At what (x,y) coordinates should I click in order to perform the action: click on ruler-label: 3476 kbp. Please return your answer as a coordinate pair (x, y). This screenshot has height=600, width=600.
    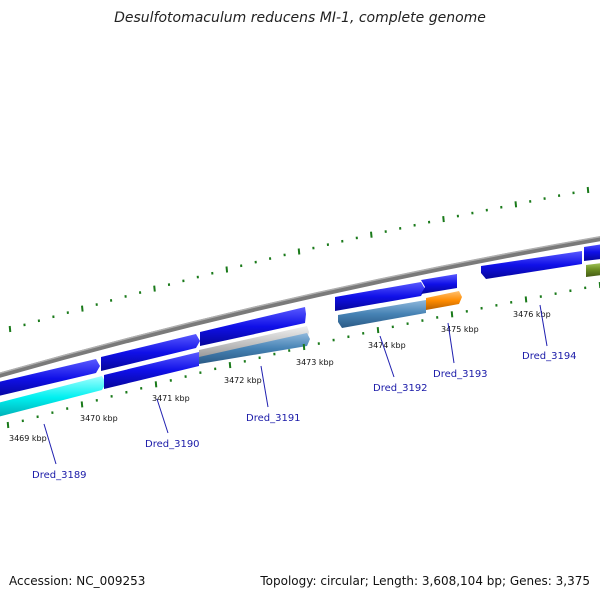
    Looking at the image, I should click on (532, 314).